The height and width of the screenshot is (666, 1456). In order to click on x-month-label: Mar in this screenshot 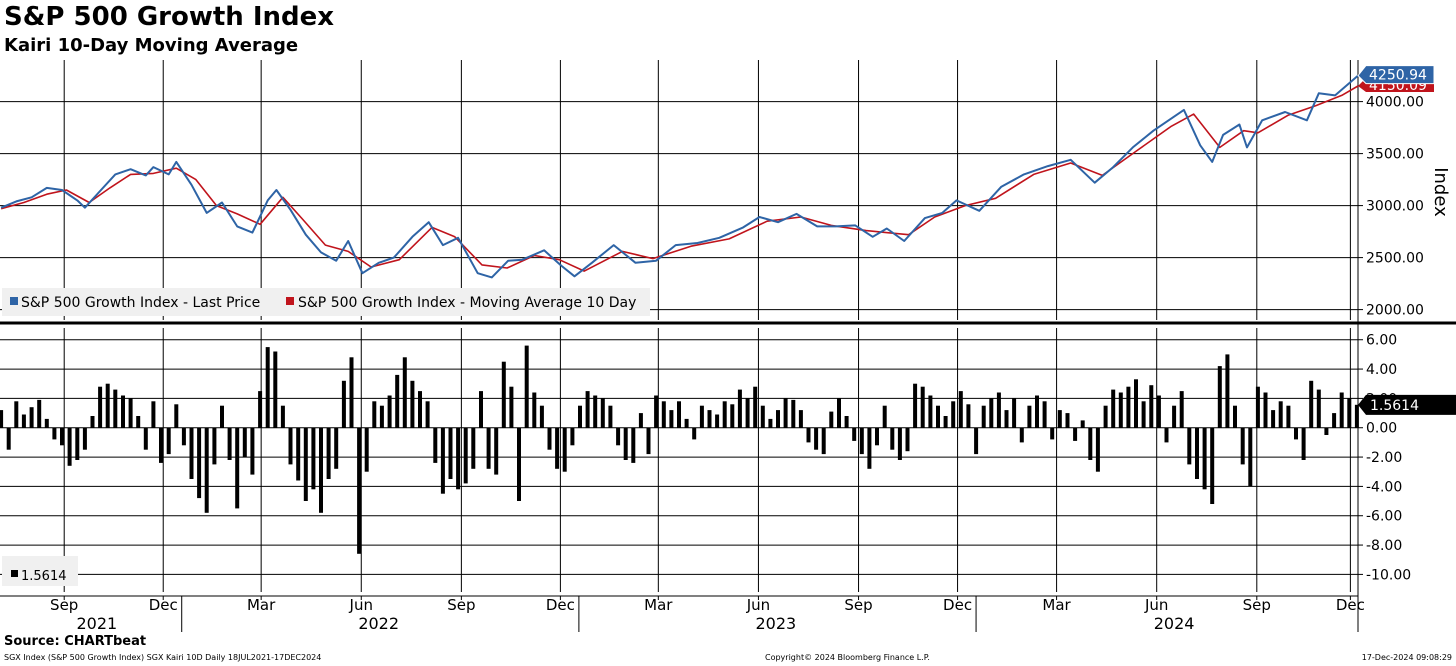, I will do `click(658, 605)`.